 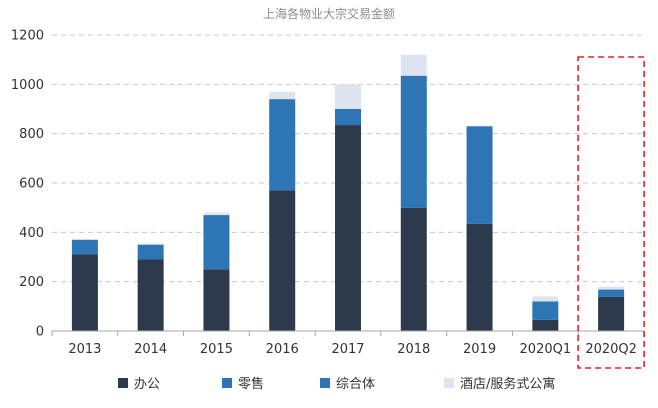 What do you see at coordinates (150, 252) in the screenshot?
I see `bar-segment-2014-s1` at bounding box center [150, 252].